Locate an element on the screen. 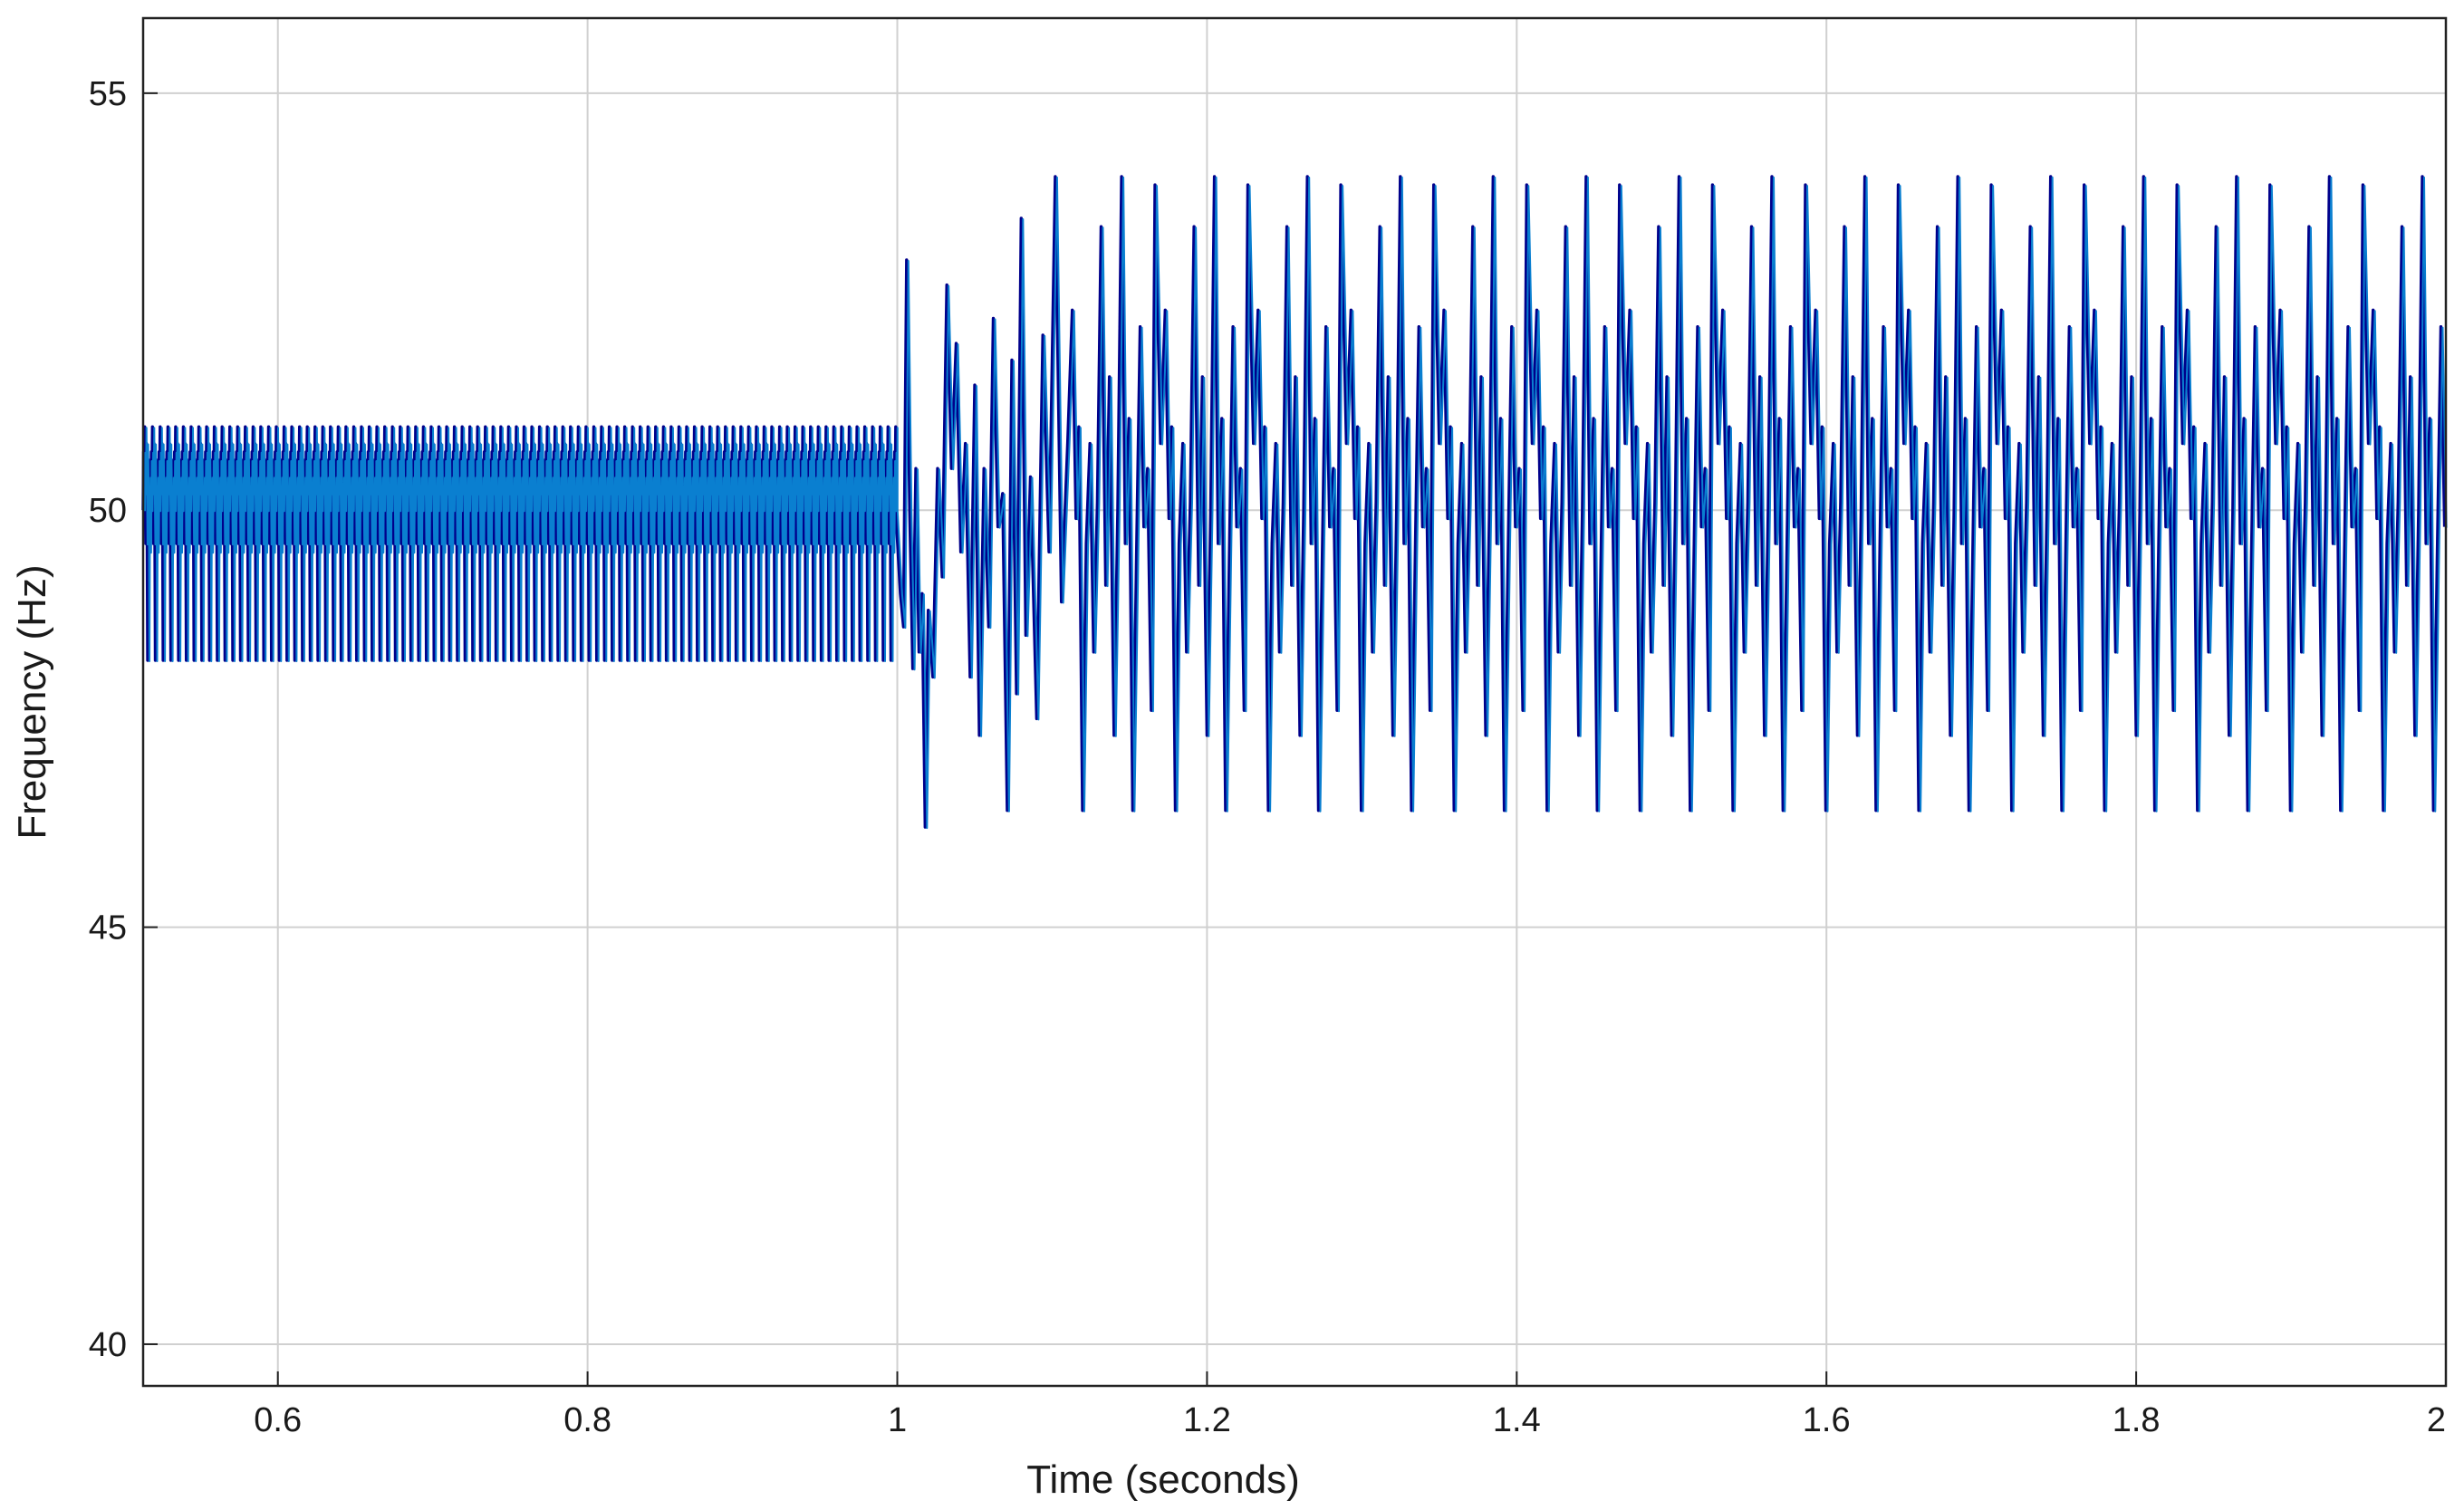 This screenshot has height=1510, width=2464. y-axis-label: Frequency (Hz) is located at coordinates (32, 701).